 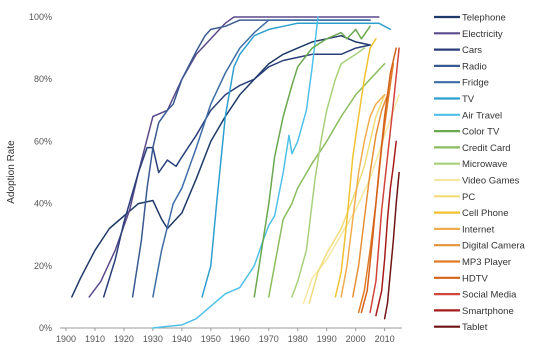 What do you see at coordinates (211, 339) in the screenshot?
I see `x-tick-label: 1950` at bounding box center [211, 339].